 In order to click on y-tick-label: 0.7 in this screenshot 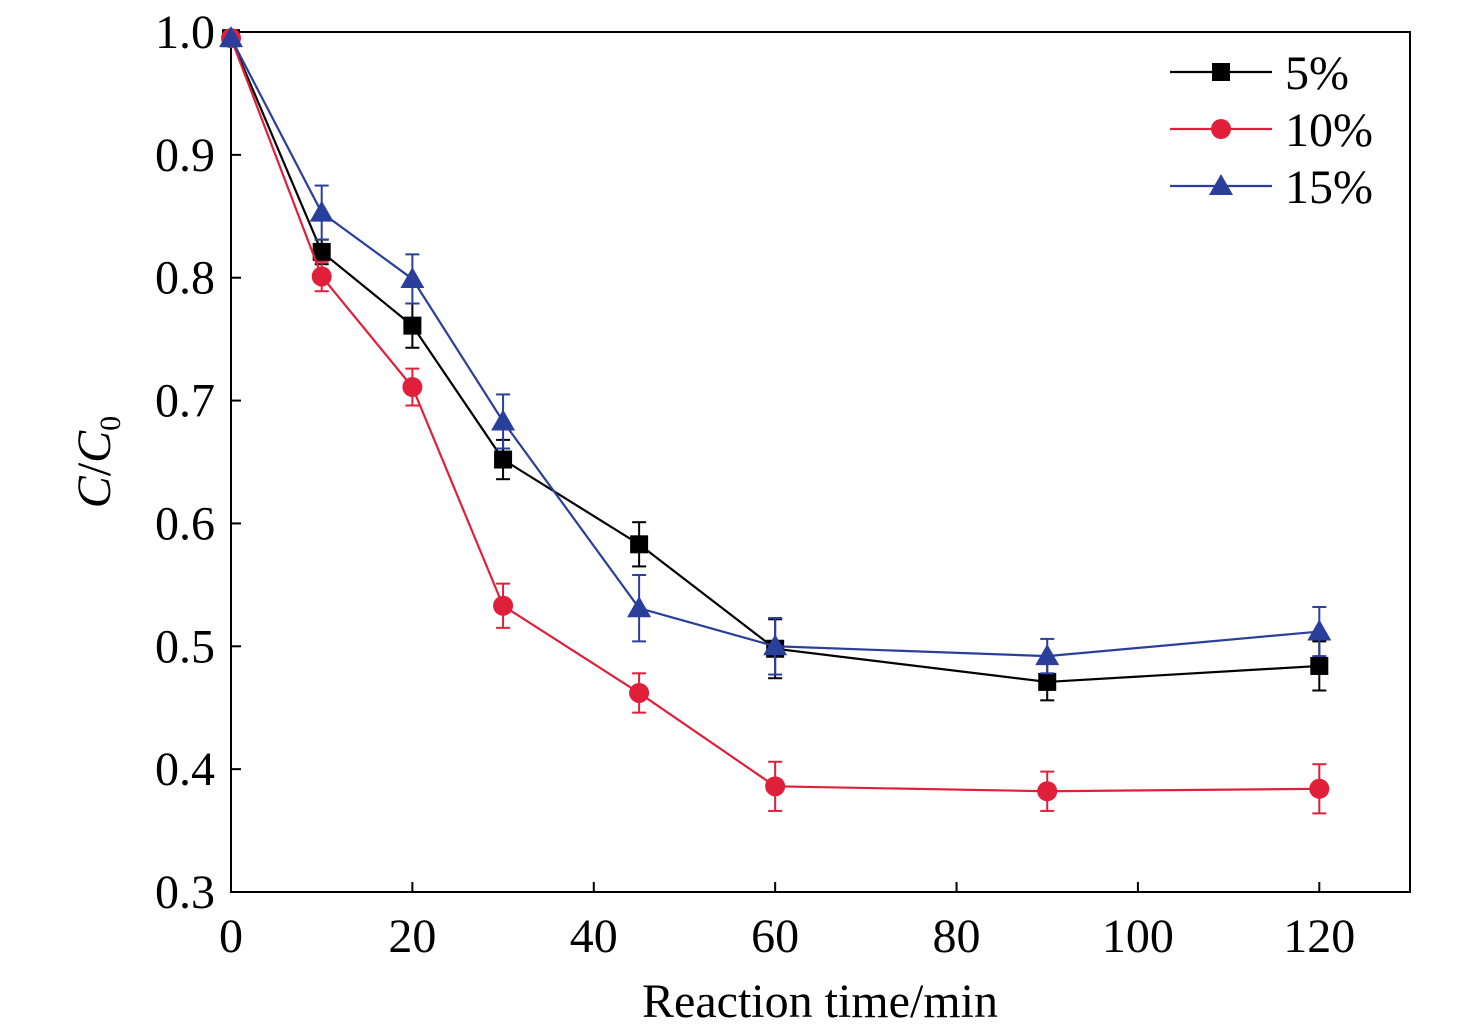, I will do `click(185, 401)`.